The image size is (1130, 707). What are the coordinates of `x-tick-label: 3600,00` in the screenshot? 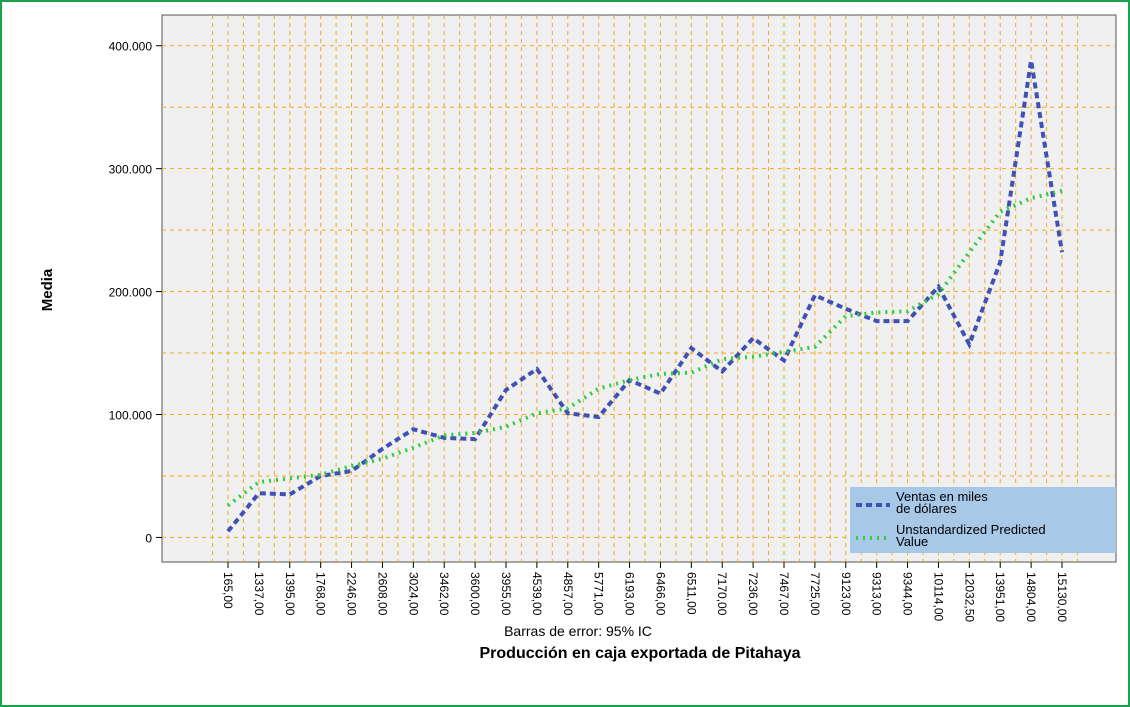 It's located at (475, 594).